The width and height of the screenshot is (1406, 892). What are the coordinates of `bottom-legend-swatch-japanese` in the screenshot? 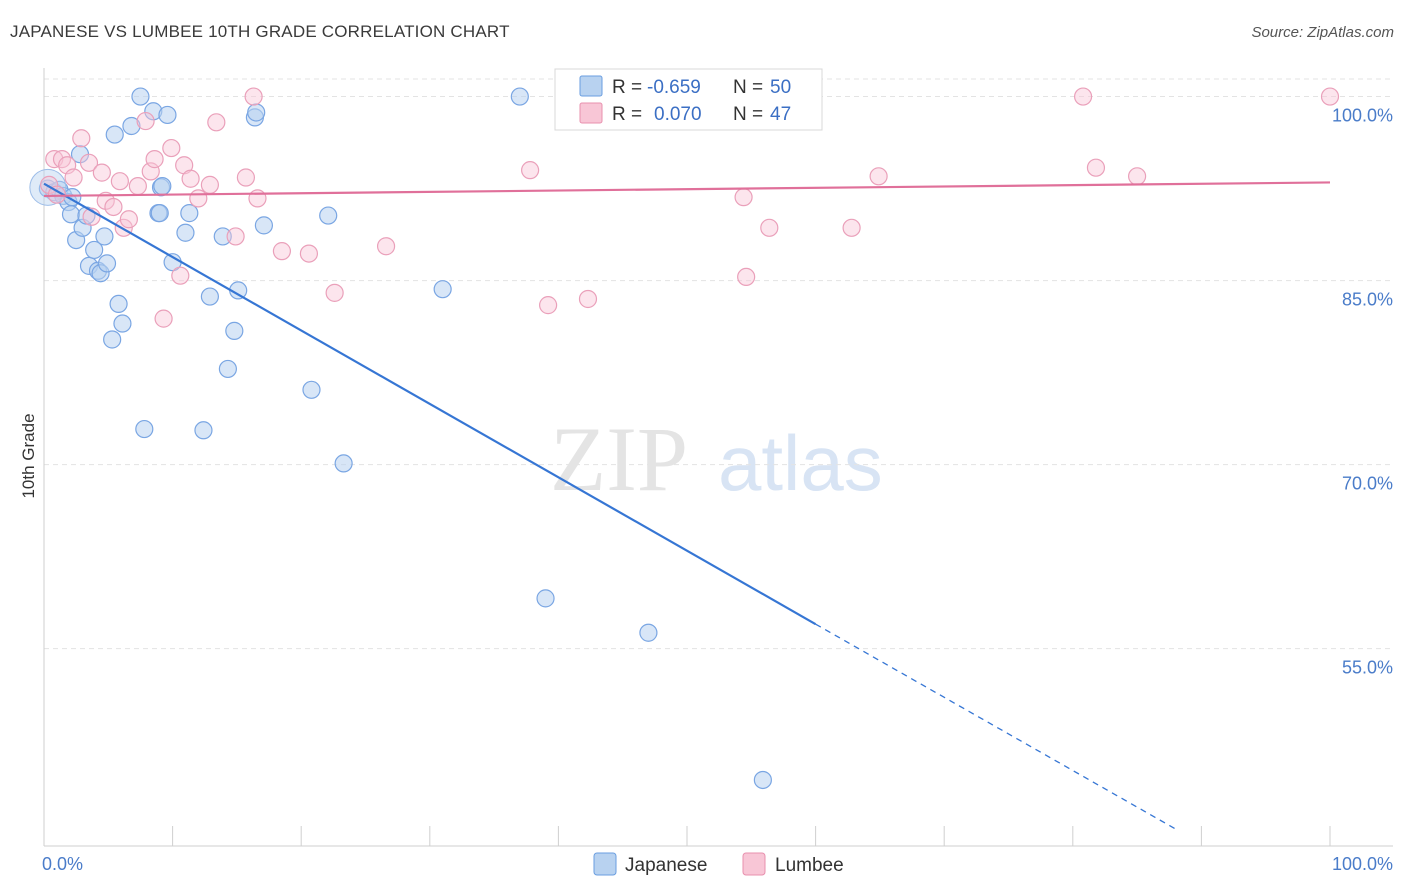 It's located at (605, 864).